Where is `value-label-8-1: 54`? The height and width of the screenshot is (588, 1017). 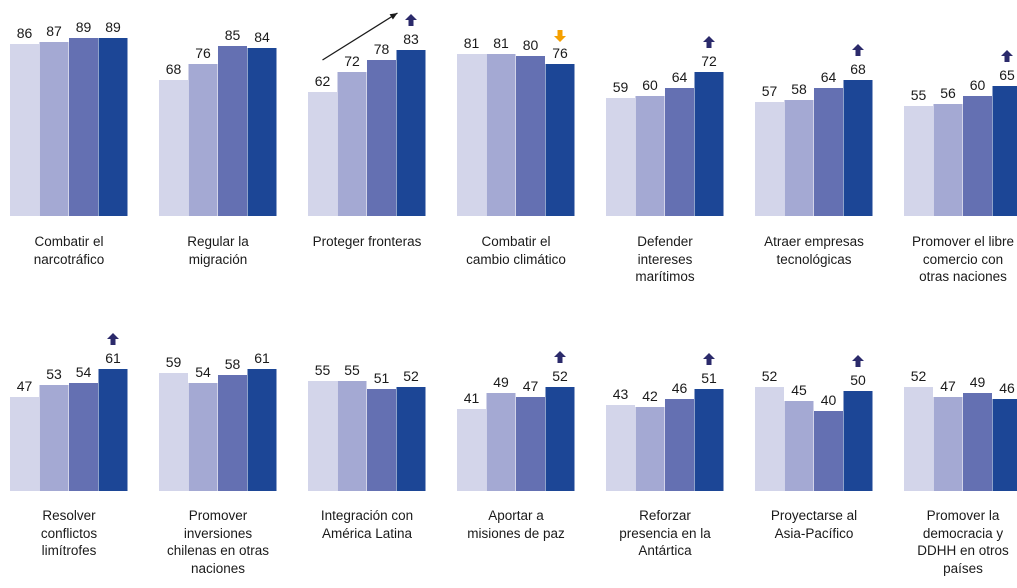 value-label-8-1: 54 is located at coordinates (203, 372).